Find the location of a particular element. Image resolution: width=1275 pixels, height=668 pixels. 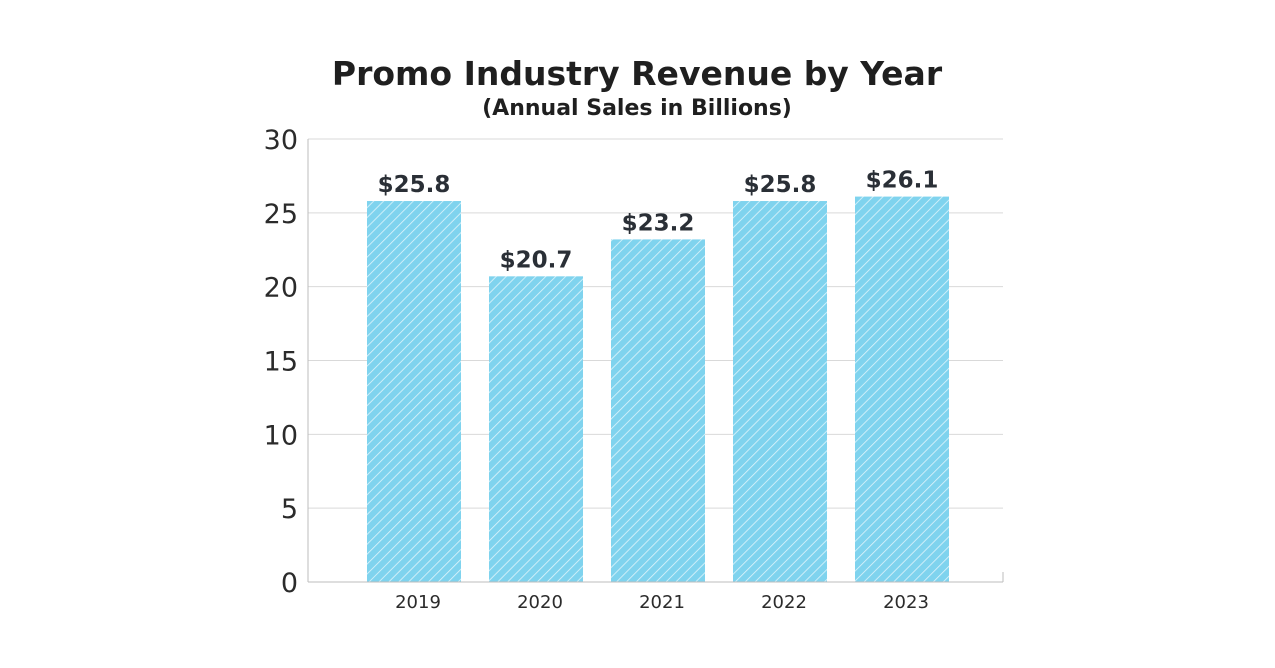

data-label-2021: $23.2 is located at coordinates (658, 223).